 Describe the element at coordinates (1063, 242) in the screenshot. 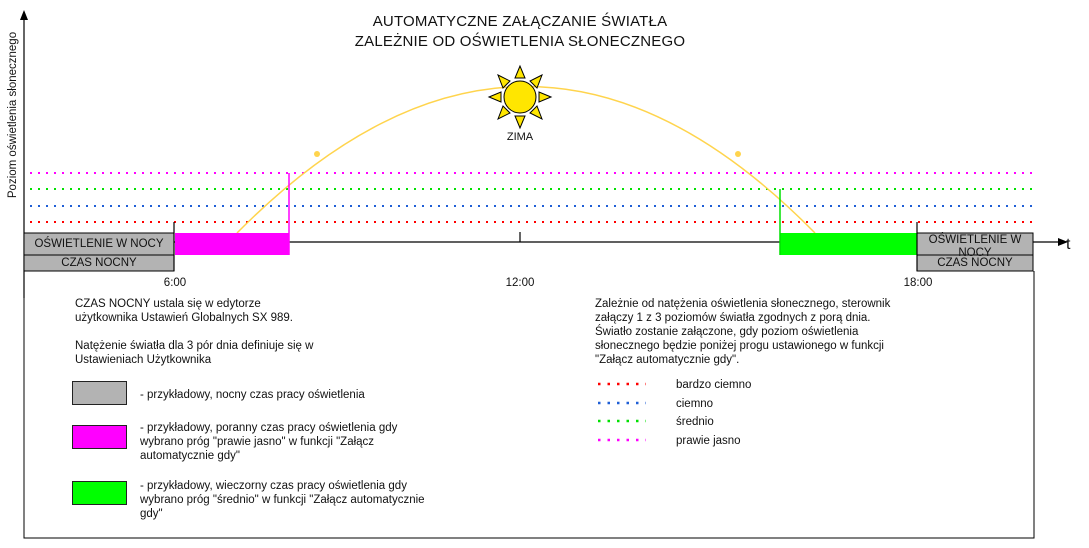

I see `x-axis-arrow` at that location.